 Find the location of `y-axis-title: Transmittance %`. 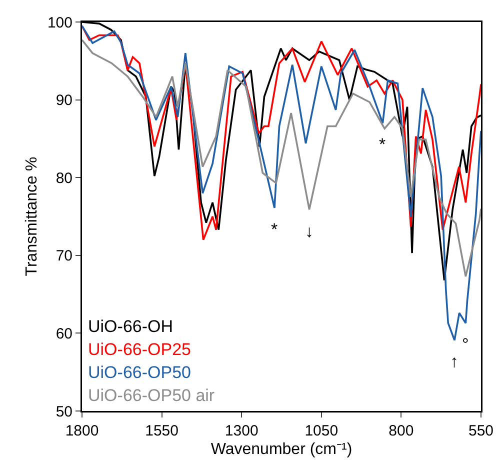

y-axis-title: Transmittance % is located at coordinates (32, 216).